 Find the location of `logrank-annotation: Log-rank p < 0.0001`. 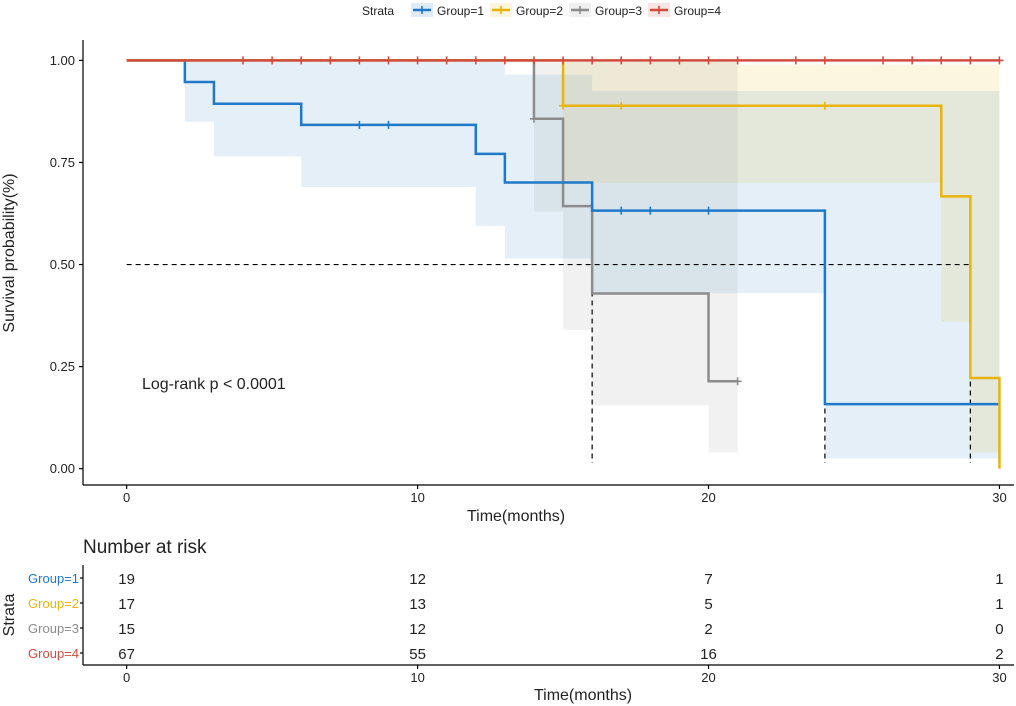

logrank-annotation: Log-rank p < 0.0001 is located at coordinates (214, 384).